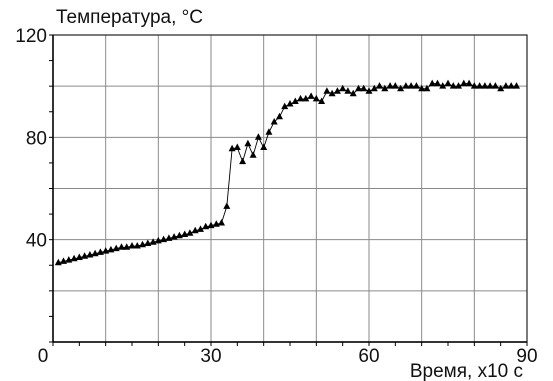  Describe the element at coordinates (129, 17) in the screenshot. I see `y-axis-title: Температура, °C` at that location.